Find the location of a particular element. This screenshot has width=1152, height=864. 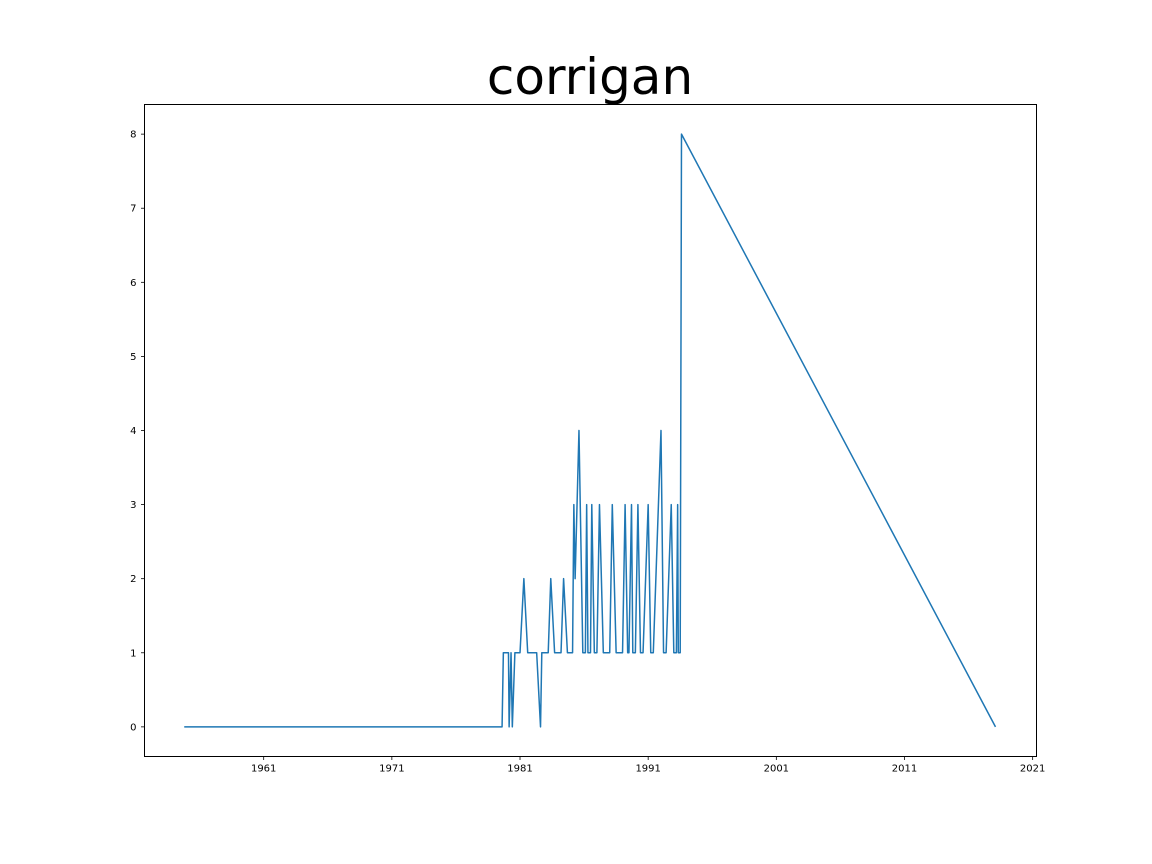

x-tick-label: 2001 is located at coordinates (776, 769).